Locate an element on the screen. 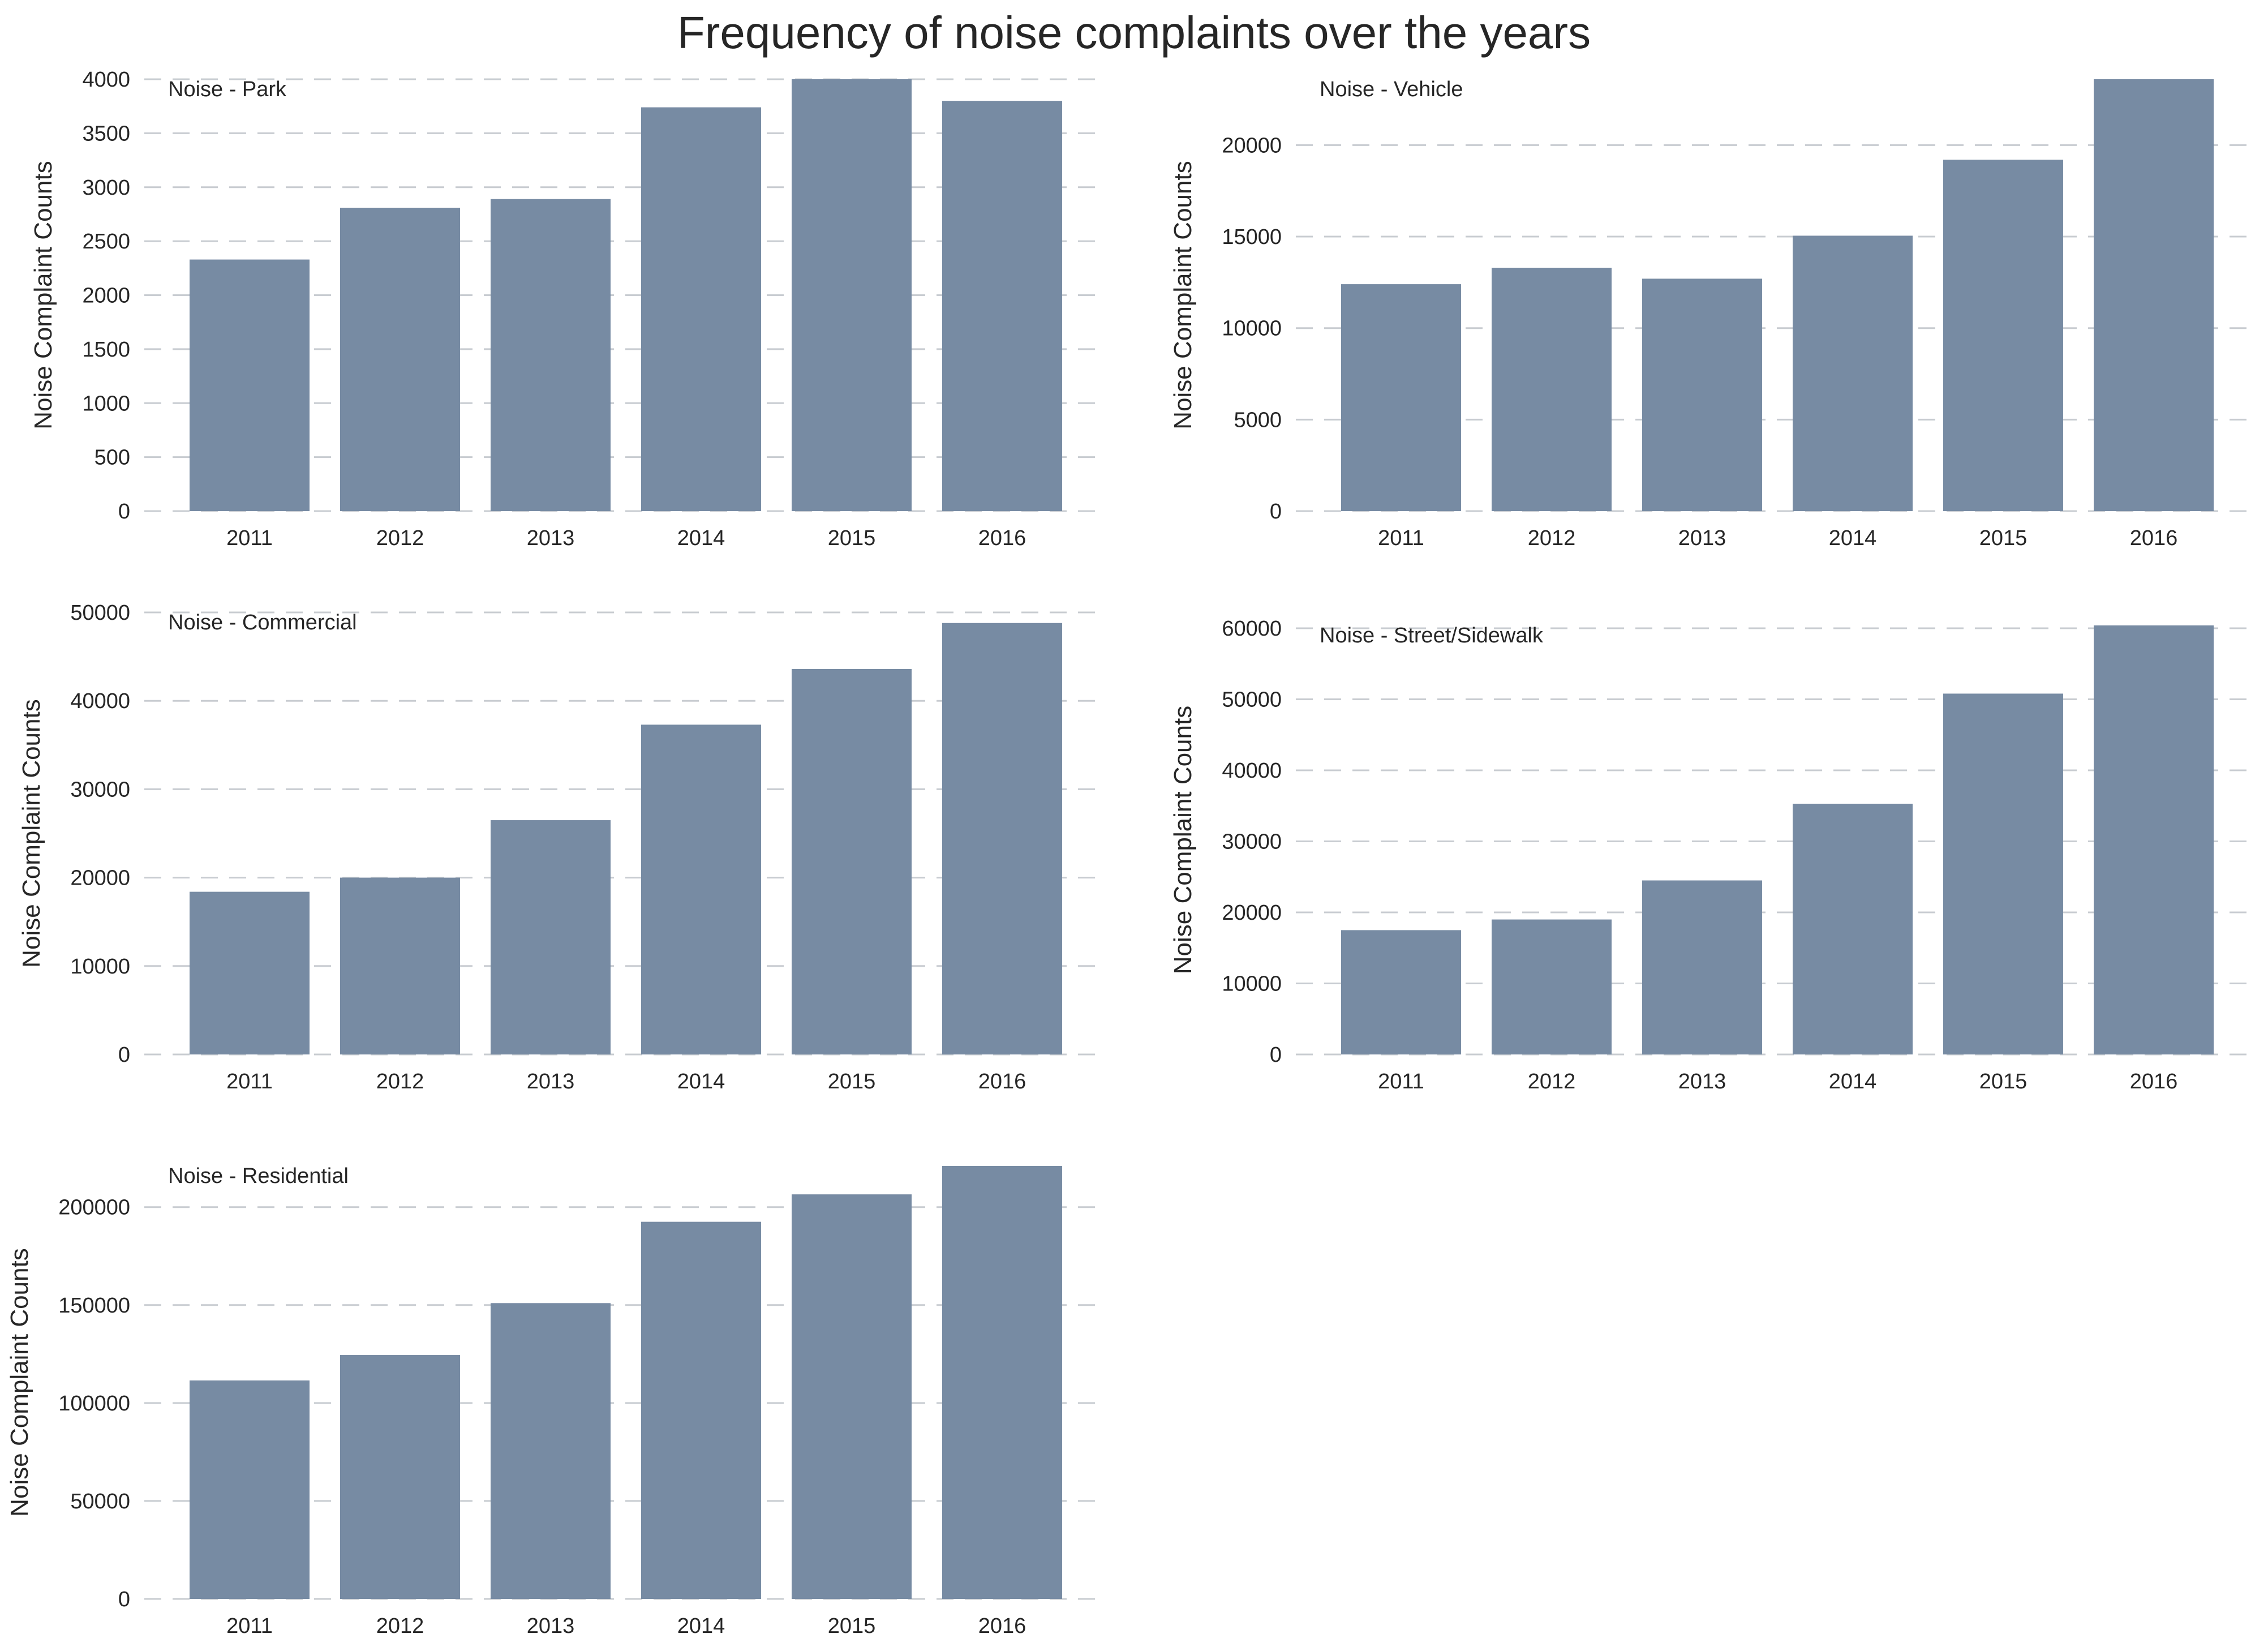  panel-title: Noise - Residential is located at coordinates (258, 1176).